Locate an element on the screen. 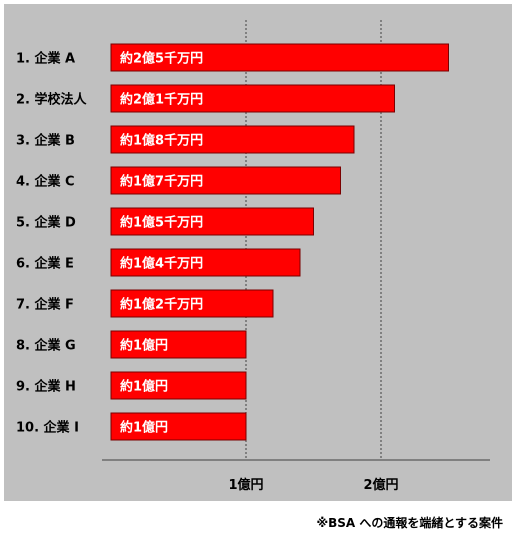 The image size is (517, 537). data-label: 約1億8千万円 is located at coordinates (161, 141).